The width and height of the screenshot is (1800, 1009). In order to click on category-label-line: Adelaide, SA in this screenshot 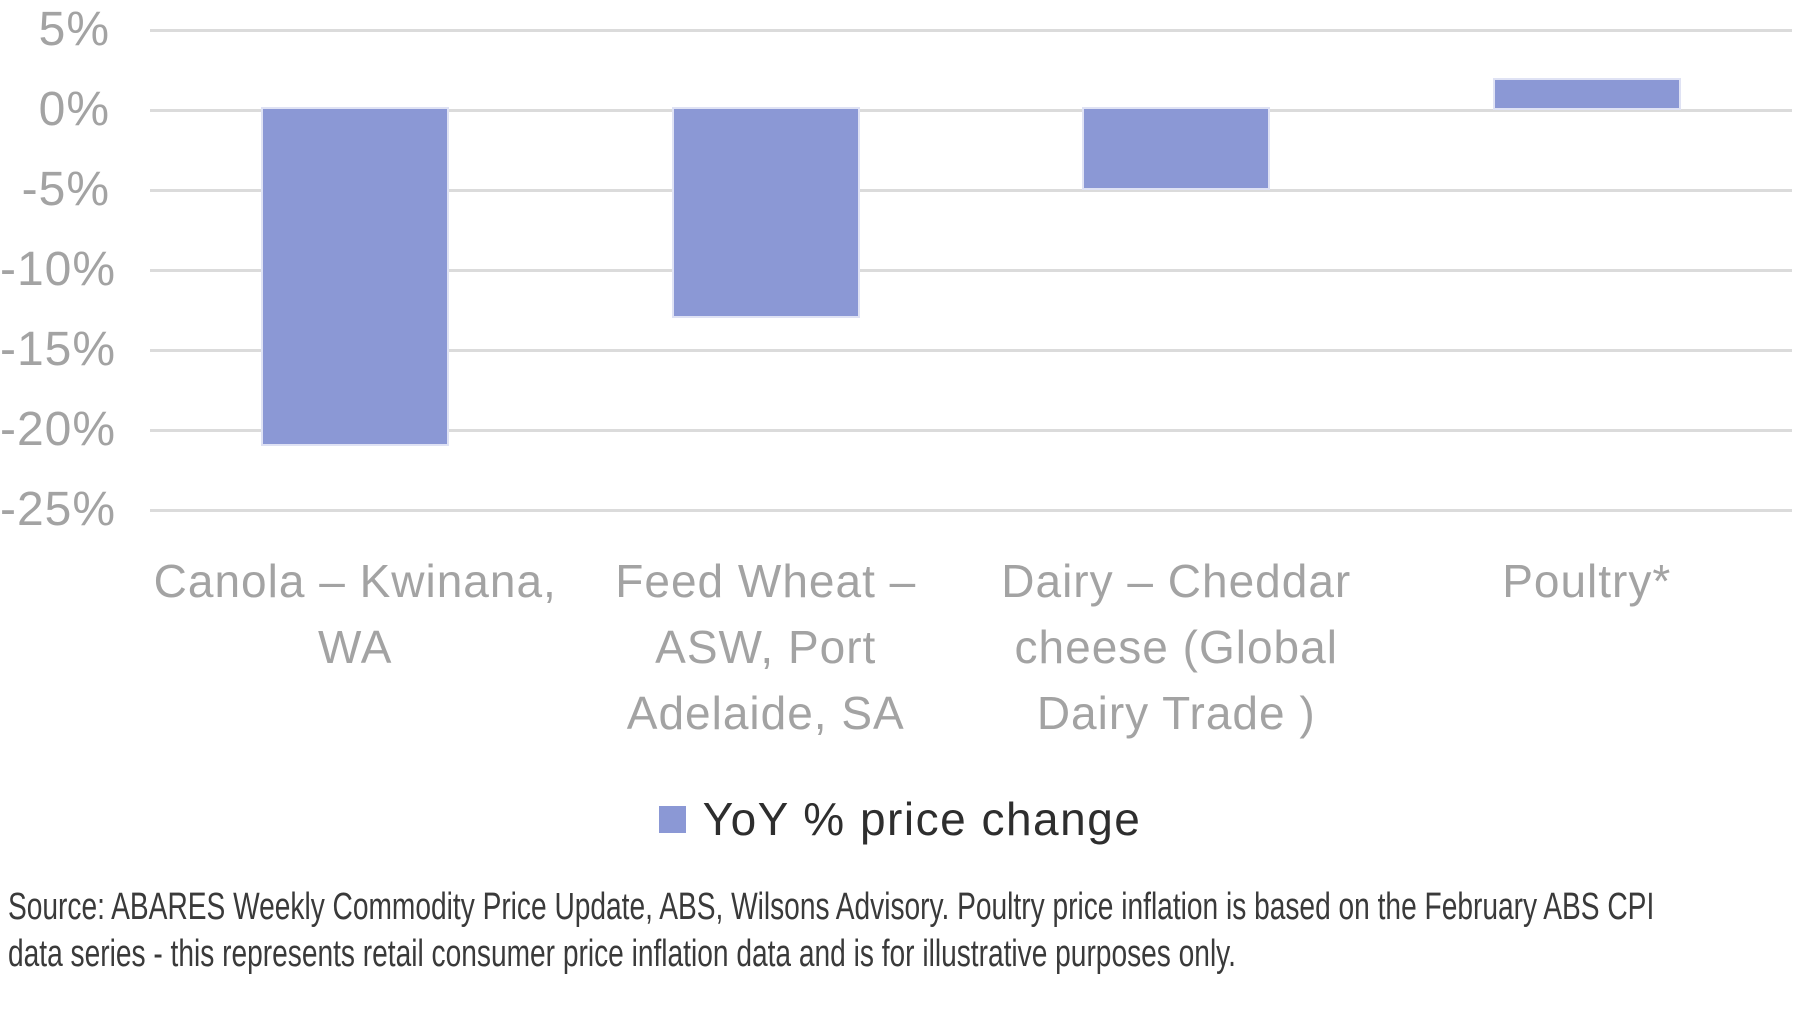, I will do `click(765, 713)`.